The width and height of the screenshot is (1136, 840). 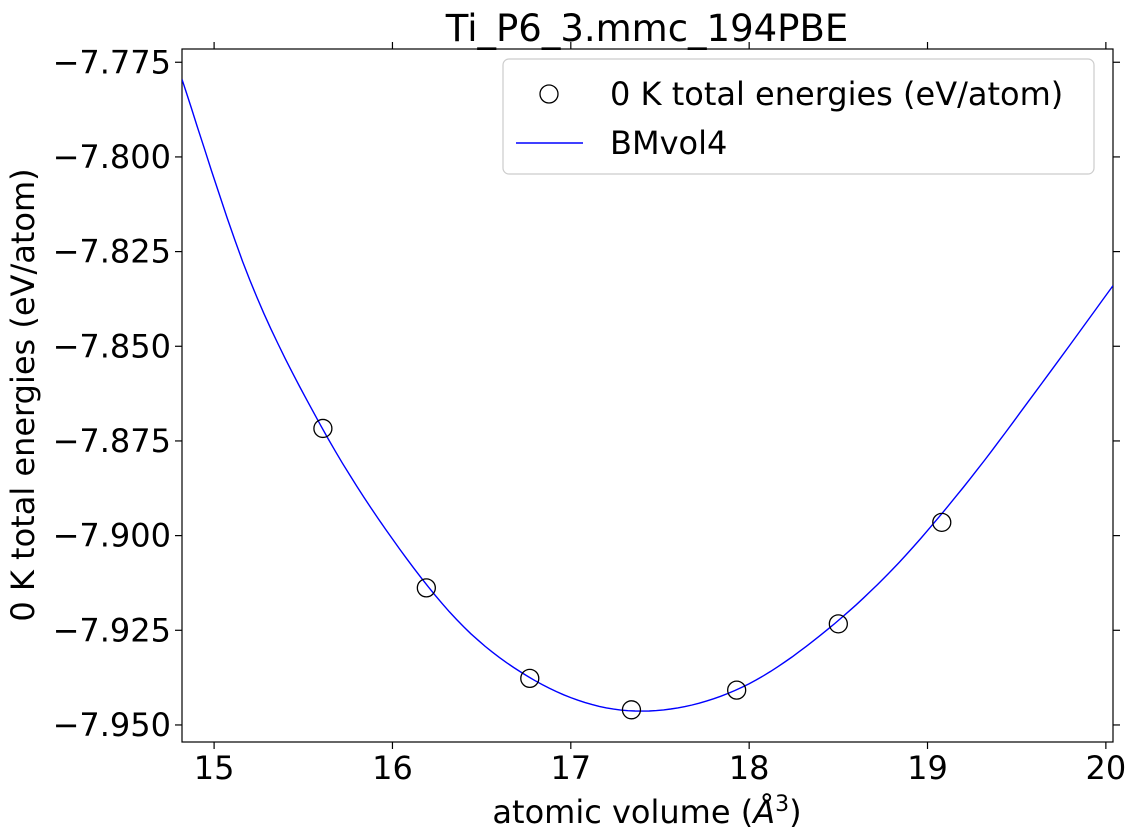 I want to click on x-tick-label: 20, so click(x=1106, y=768).